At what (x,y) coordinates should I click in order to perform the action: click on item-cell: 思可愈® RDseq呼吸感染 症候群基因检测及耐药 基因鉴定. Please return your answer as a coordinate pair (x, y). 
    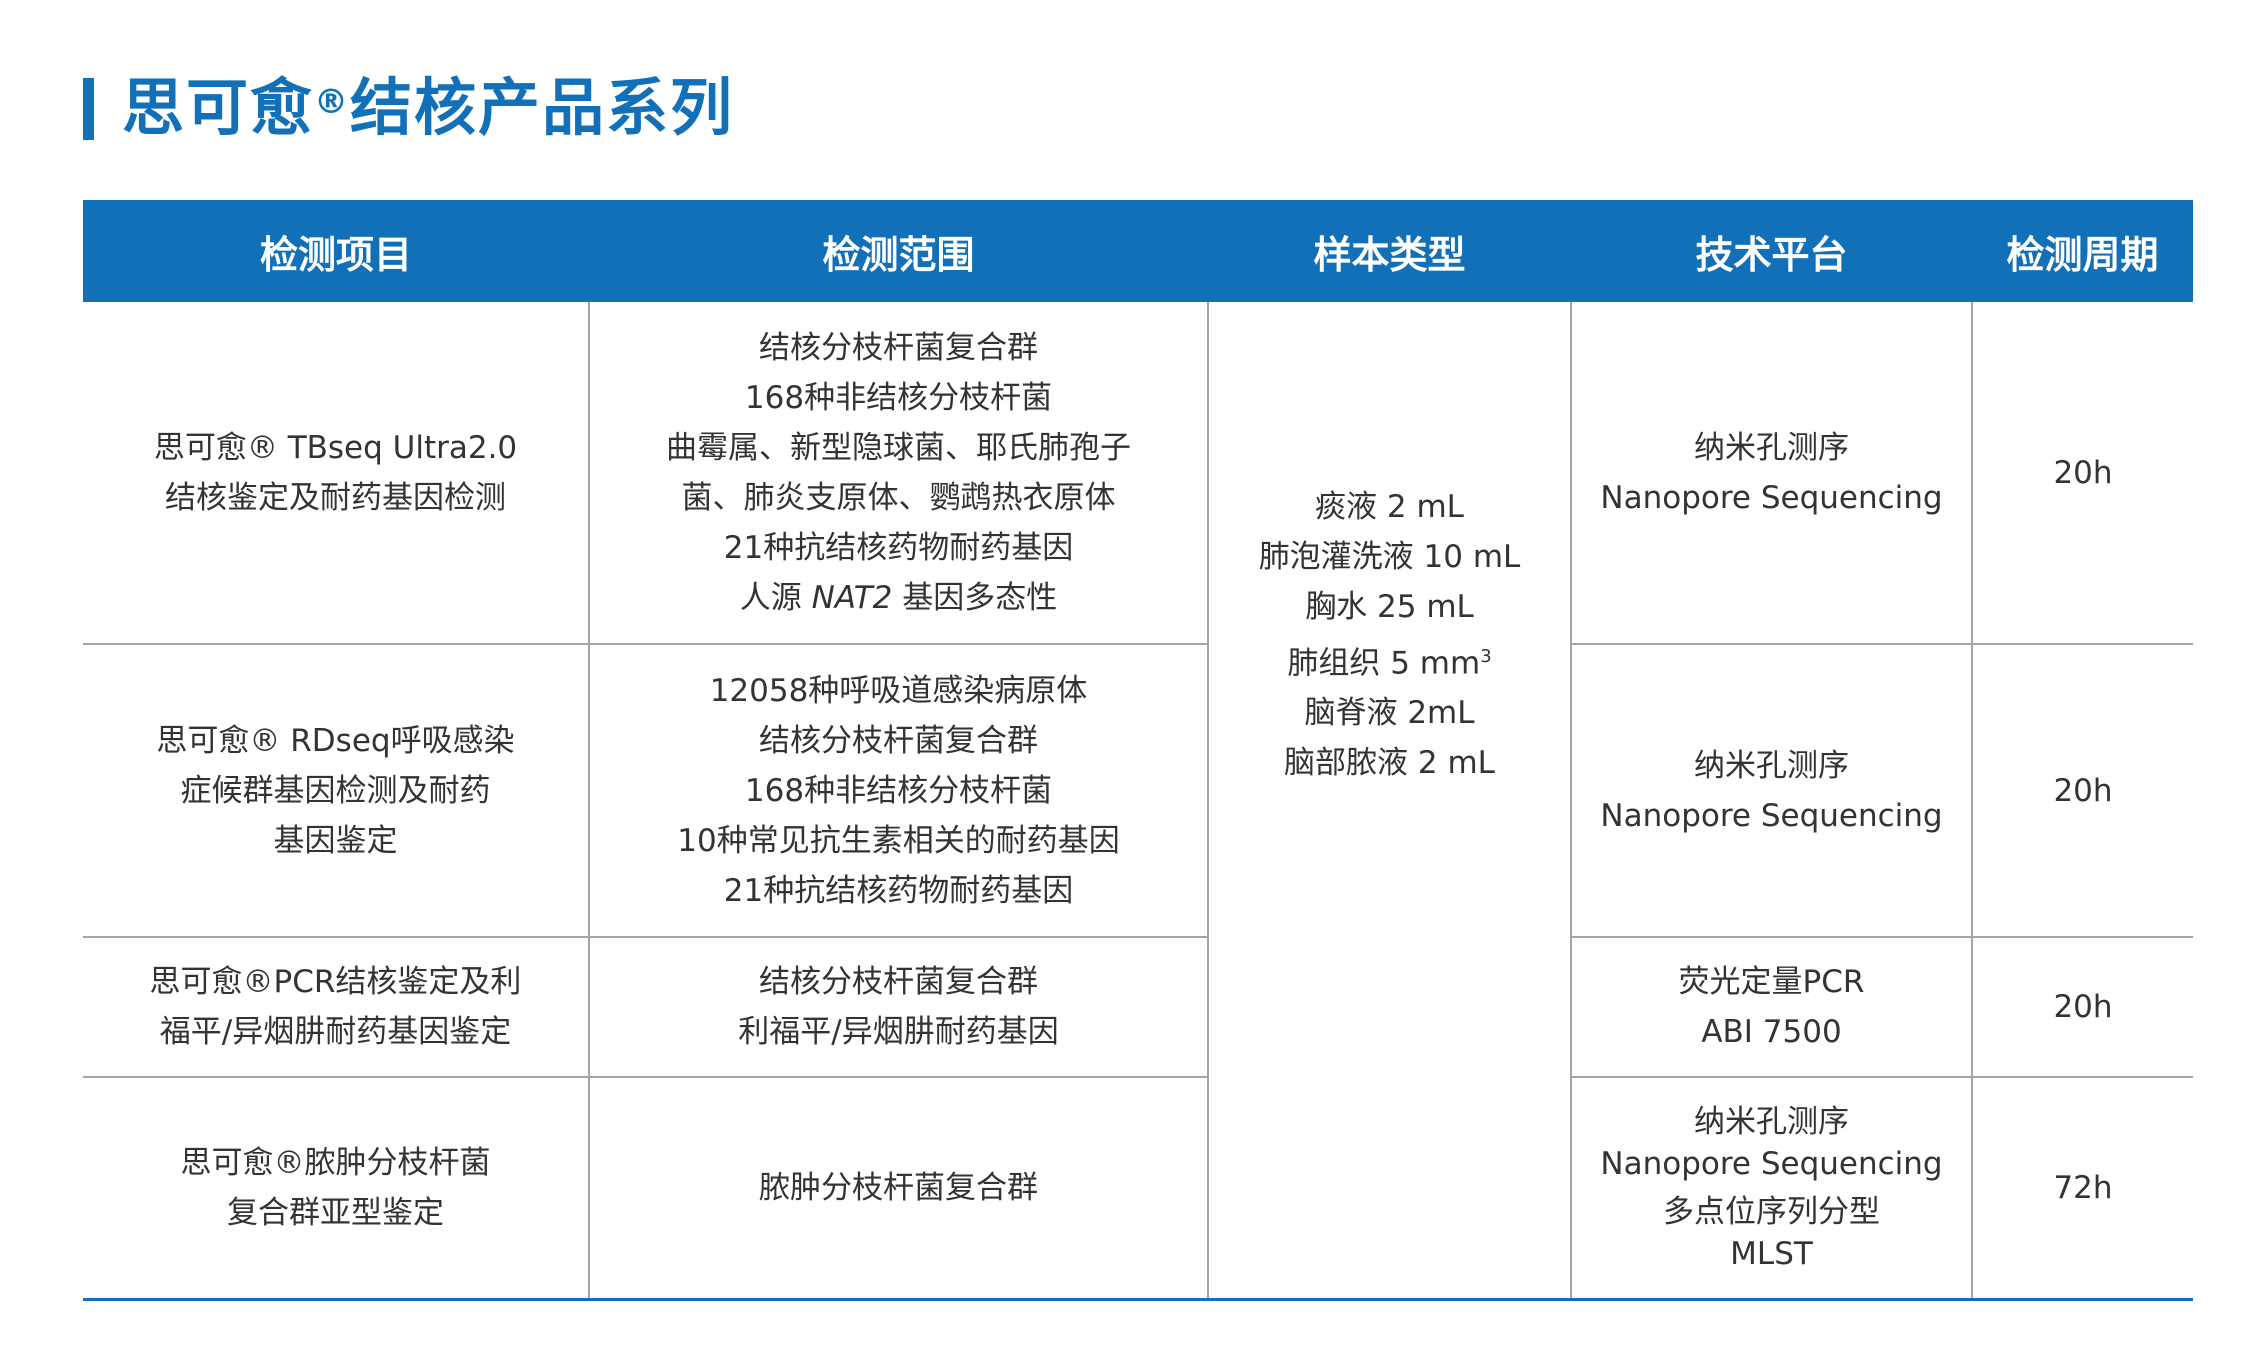
    Looking at the image, I should click on (336, 790).